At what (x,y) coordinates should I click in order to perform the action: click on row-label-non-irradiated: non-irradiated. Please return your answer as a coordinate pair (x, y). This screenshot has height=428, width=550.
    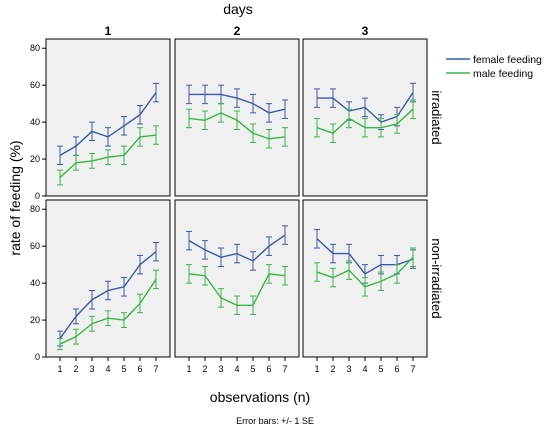
    Looking at the image, I should click on (436, 278).